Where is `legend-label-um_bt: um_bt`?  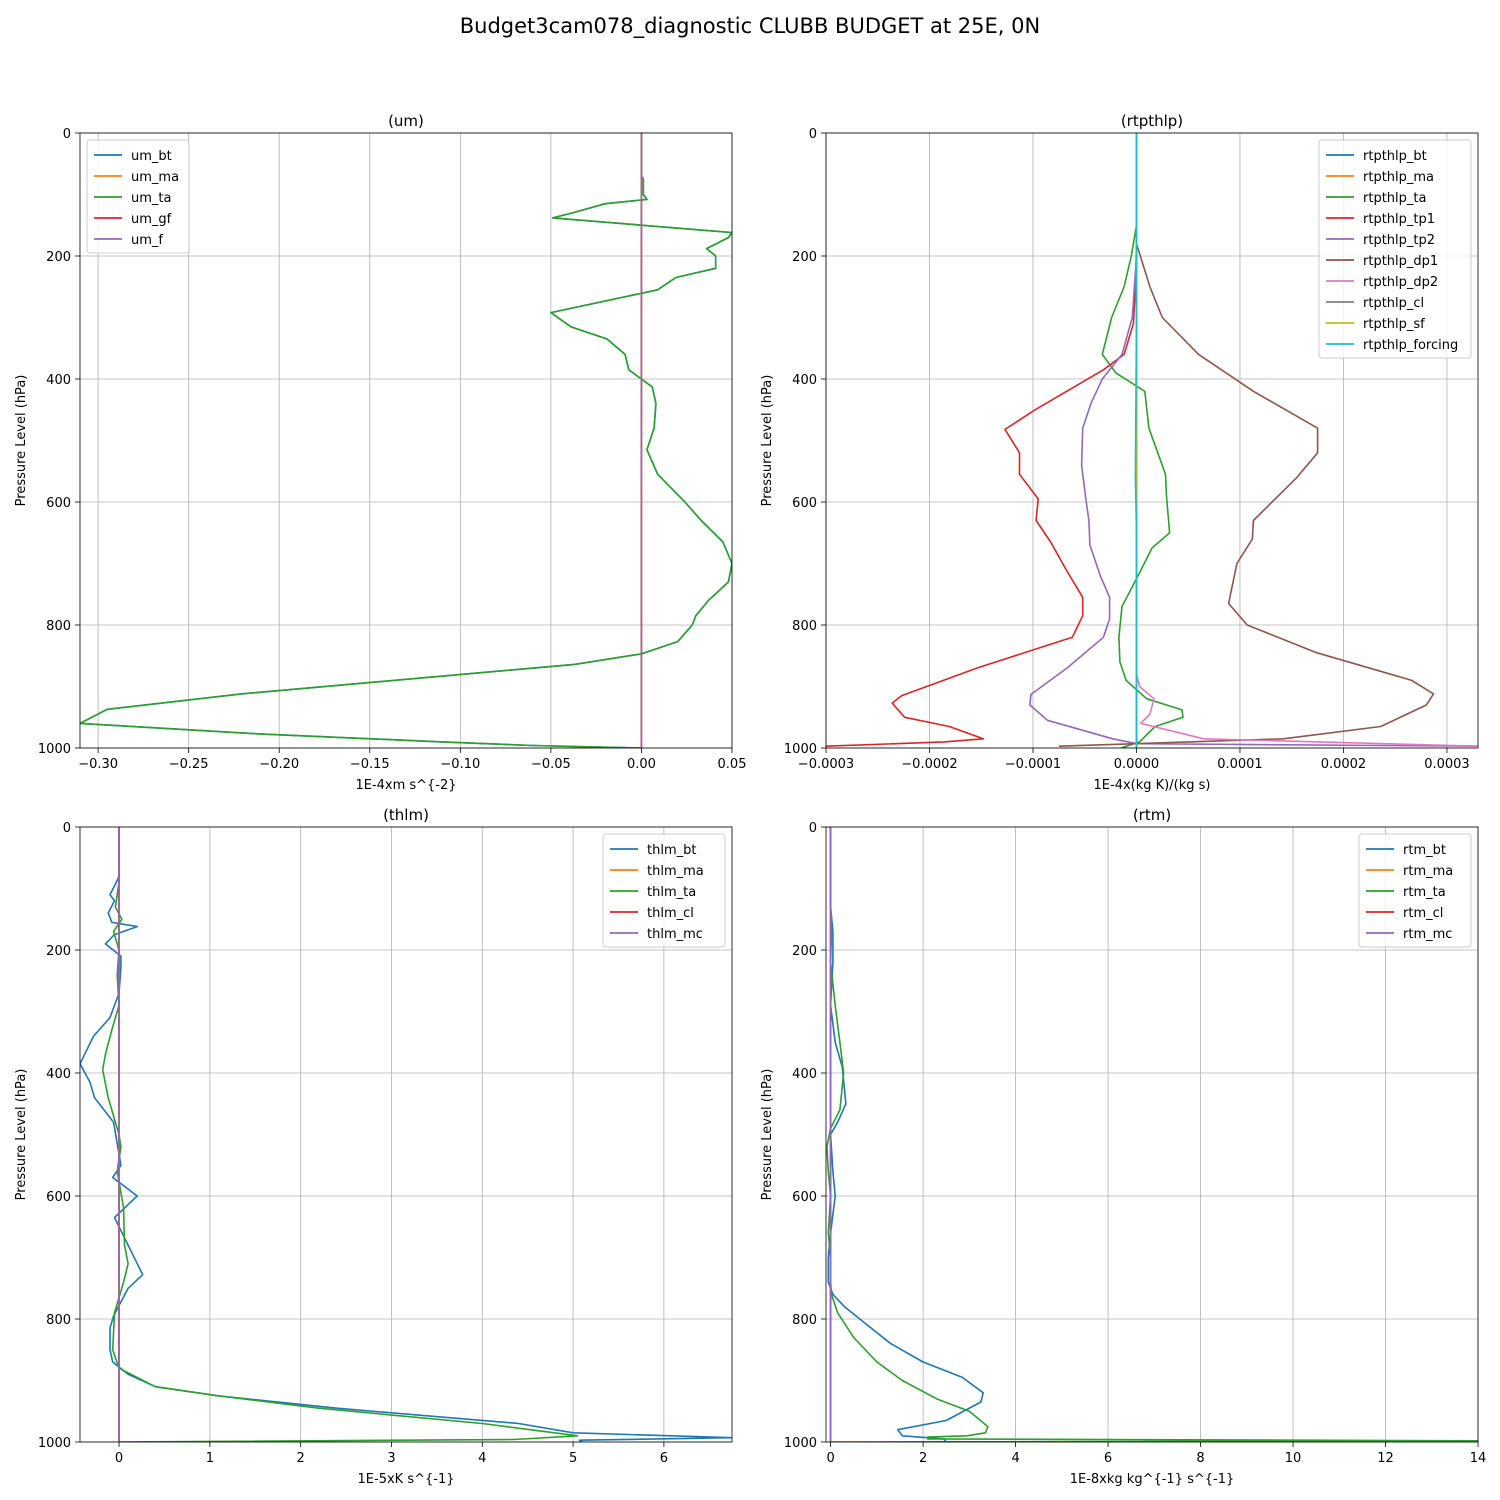 legend-label-um_bt: um_bt is located at coordinates (151, 156).